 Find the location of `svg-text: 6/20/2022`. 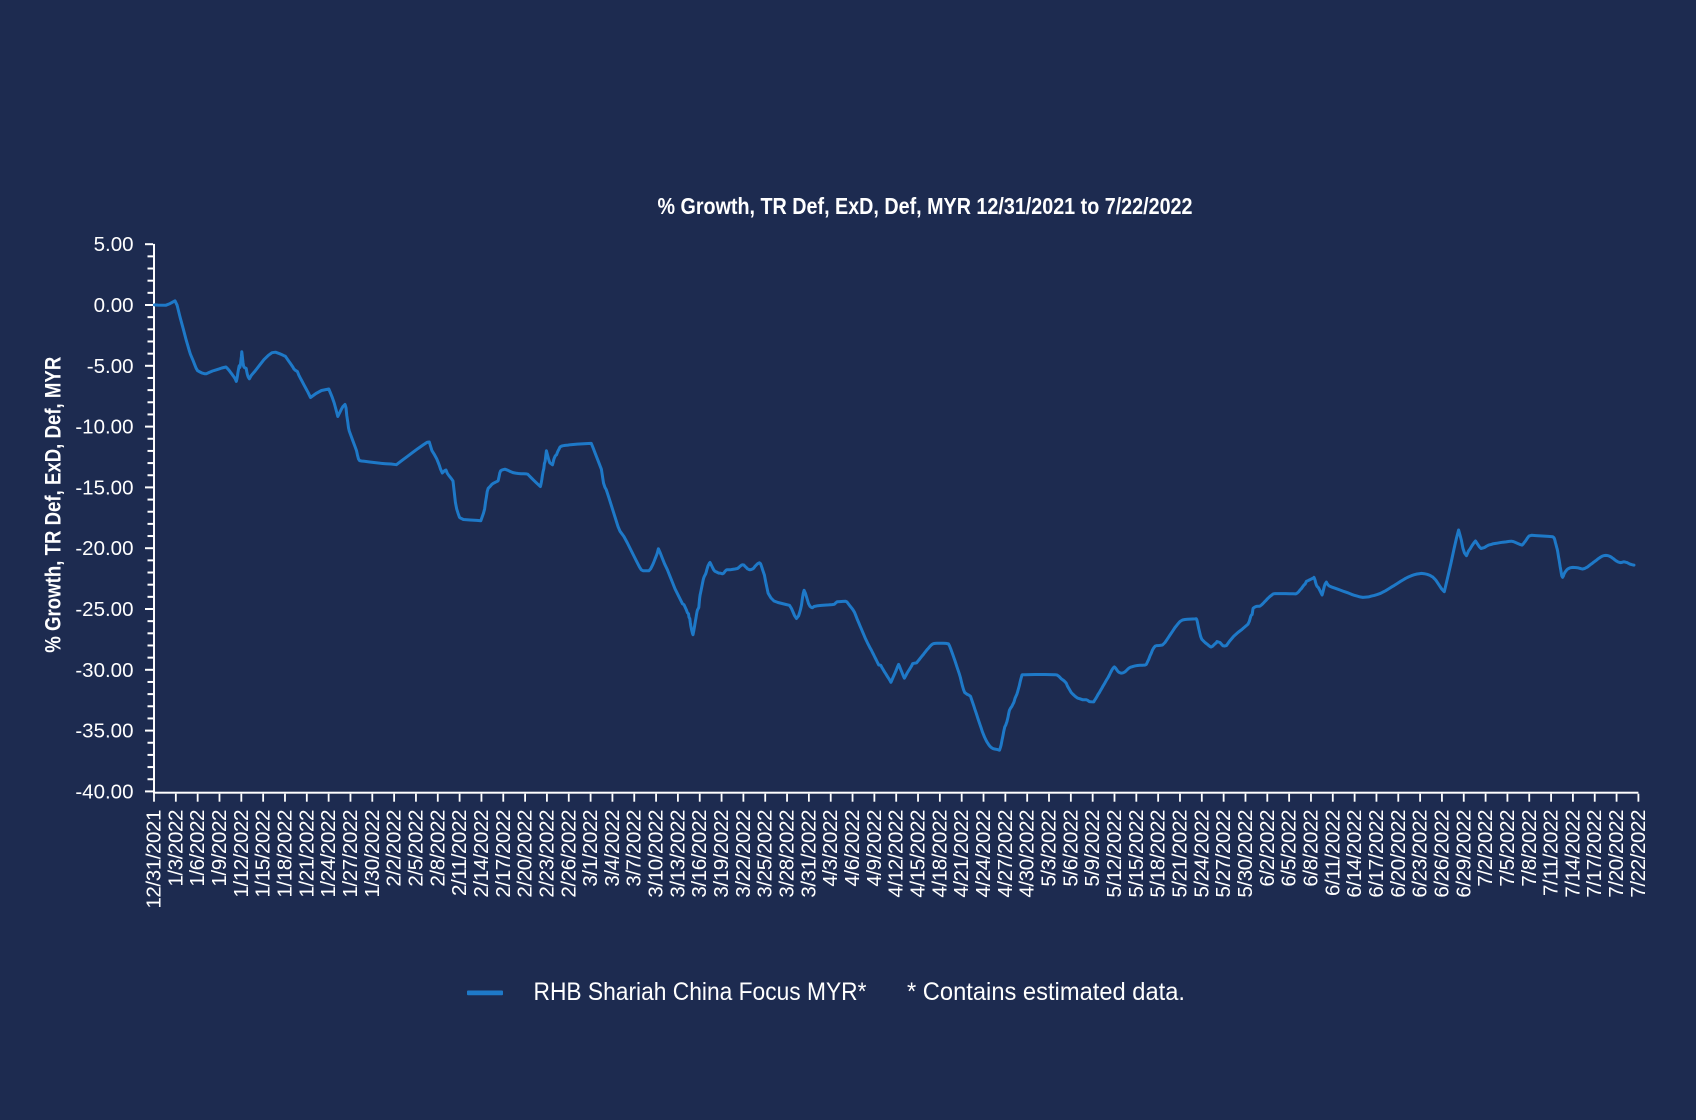

svg-text: 6/20/2022 is located at coordinates (1398, 854).